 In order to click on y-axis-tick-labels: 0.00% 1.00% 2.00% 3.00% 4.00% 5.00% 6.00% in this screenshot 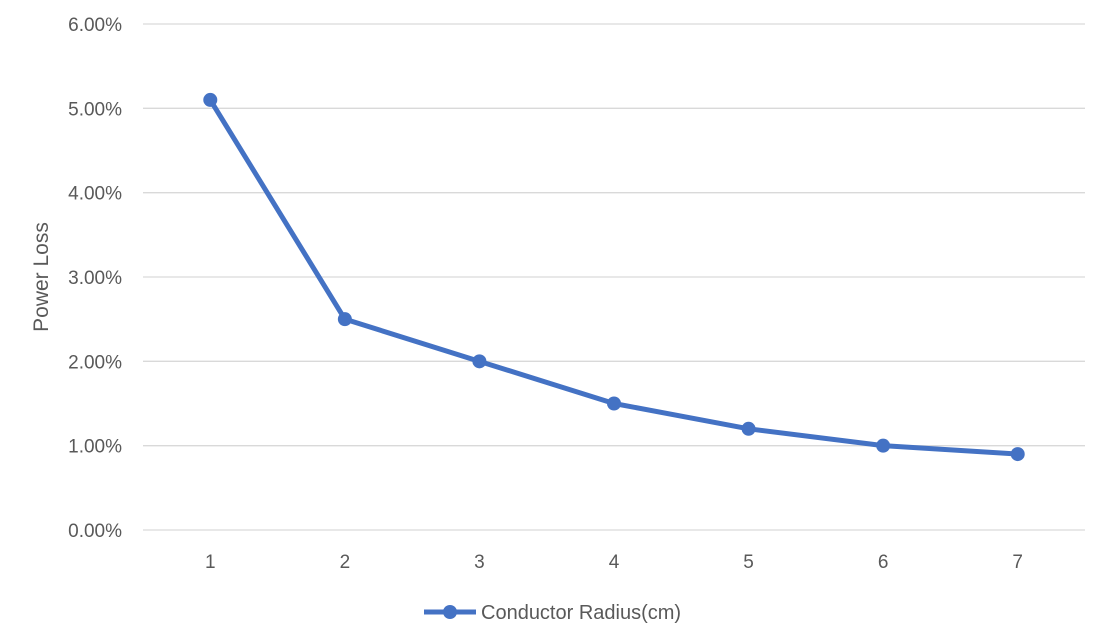, I will do `click(95, 278)`.